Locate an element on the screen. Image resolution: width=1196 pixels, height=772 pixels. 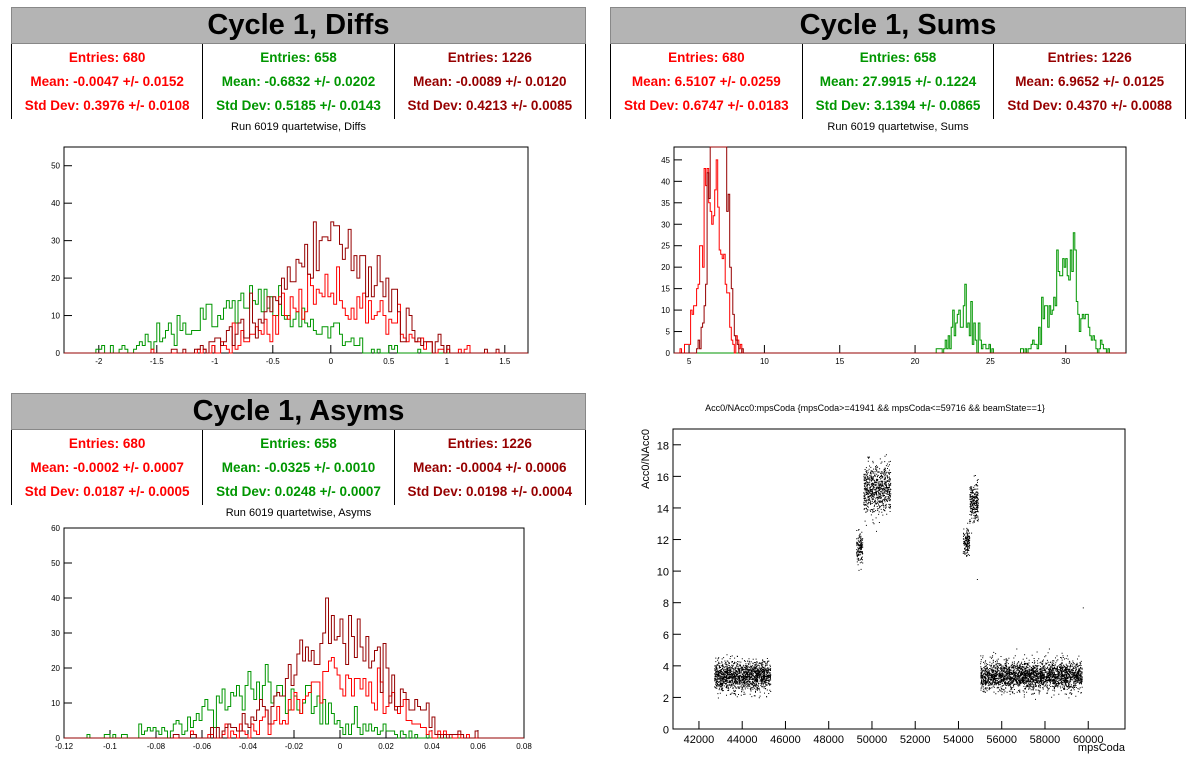
mean-label: Mean: -0.0089 +/- 0.0120 is located at coordinates (490, 81).